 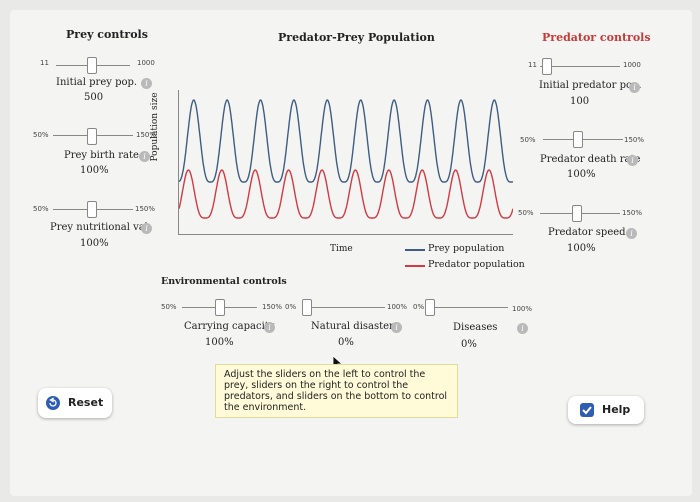 I want to click on prey-birth-value: 100%, so click(x=94, y=170).